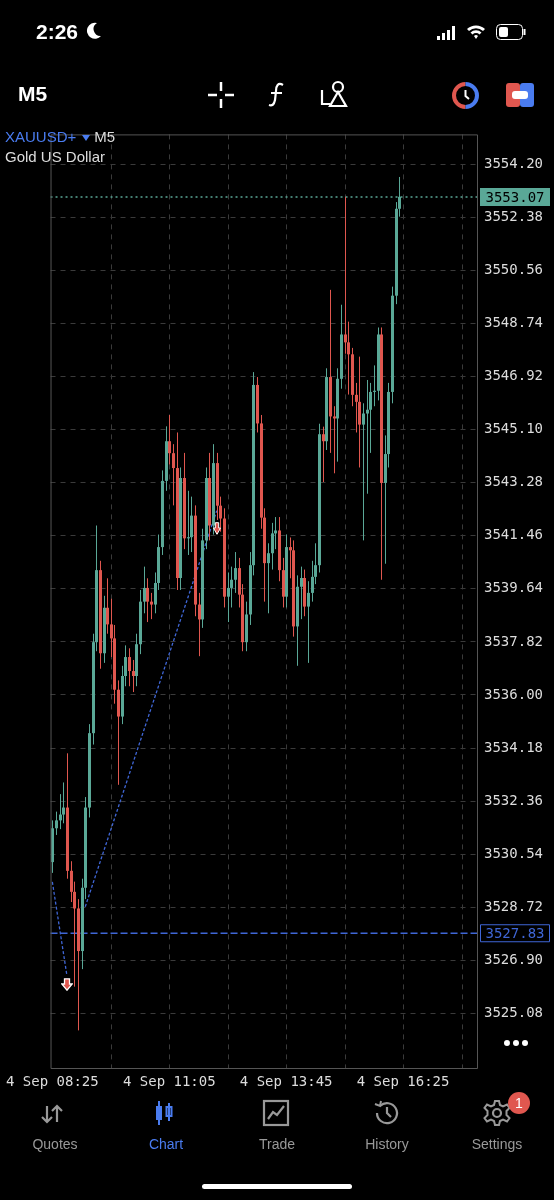 The width and height of the screenshot is (554, 1200). What do you see at coordinates (55, 1144) in the screenshot?
I see `text: Quotes` at bounding box center [55, 1144].